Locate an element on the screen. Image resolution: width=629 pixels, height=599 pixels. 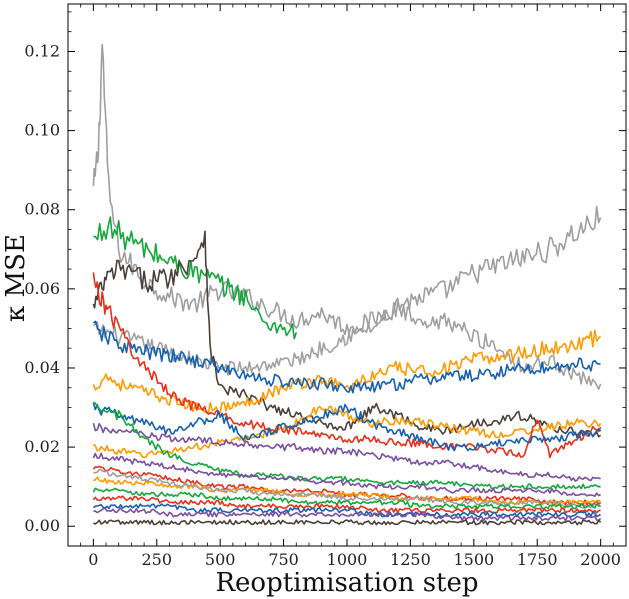
x-tick-label: 1500 is located at coordinates (473, 559).